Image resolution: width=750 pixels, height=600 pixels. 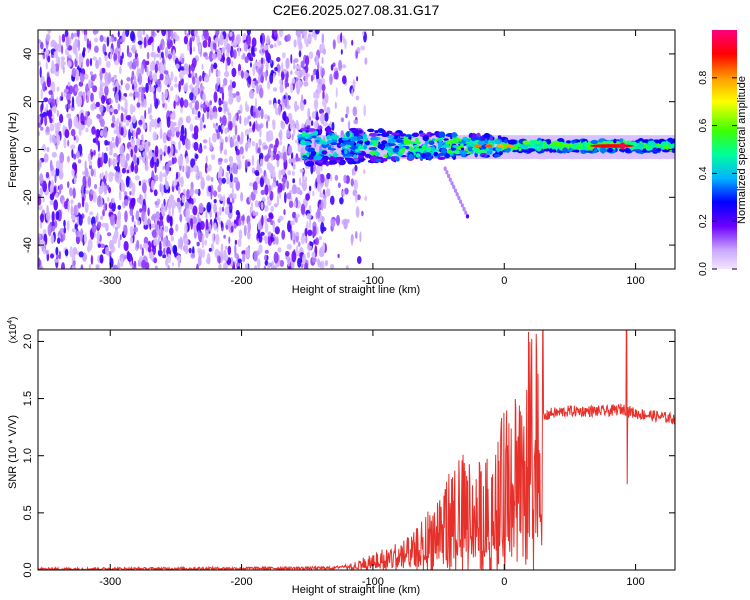 I want to click on colorbar-tick-label: 0.4, so click(x=703, y=173).